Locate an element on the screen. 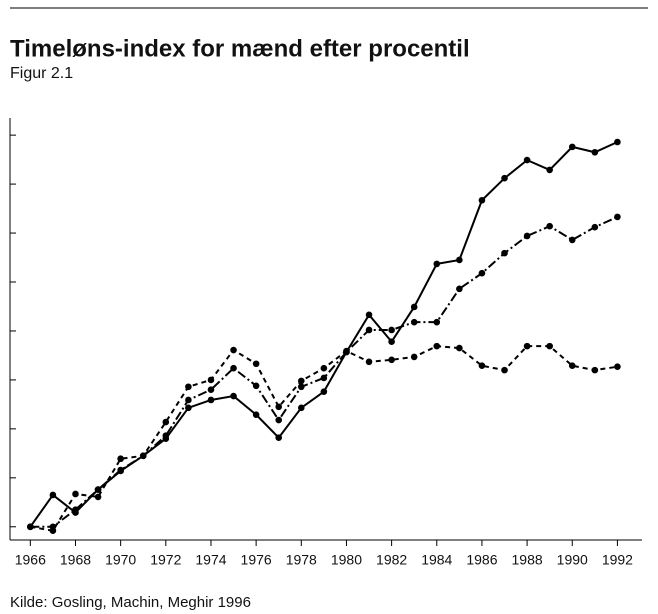 This screenshot has height=614, width=658. x-tick-label: 1976 is located at coordinates (256, 560).